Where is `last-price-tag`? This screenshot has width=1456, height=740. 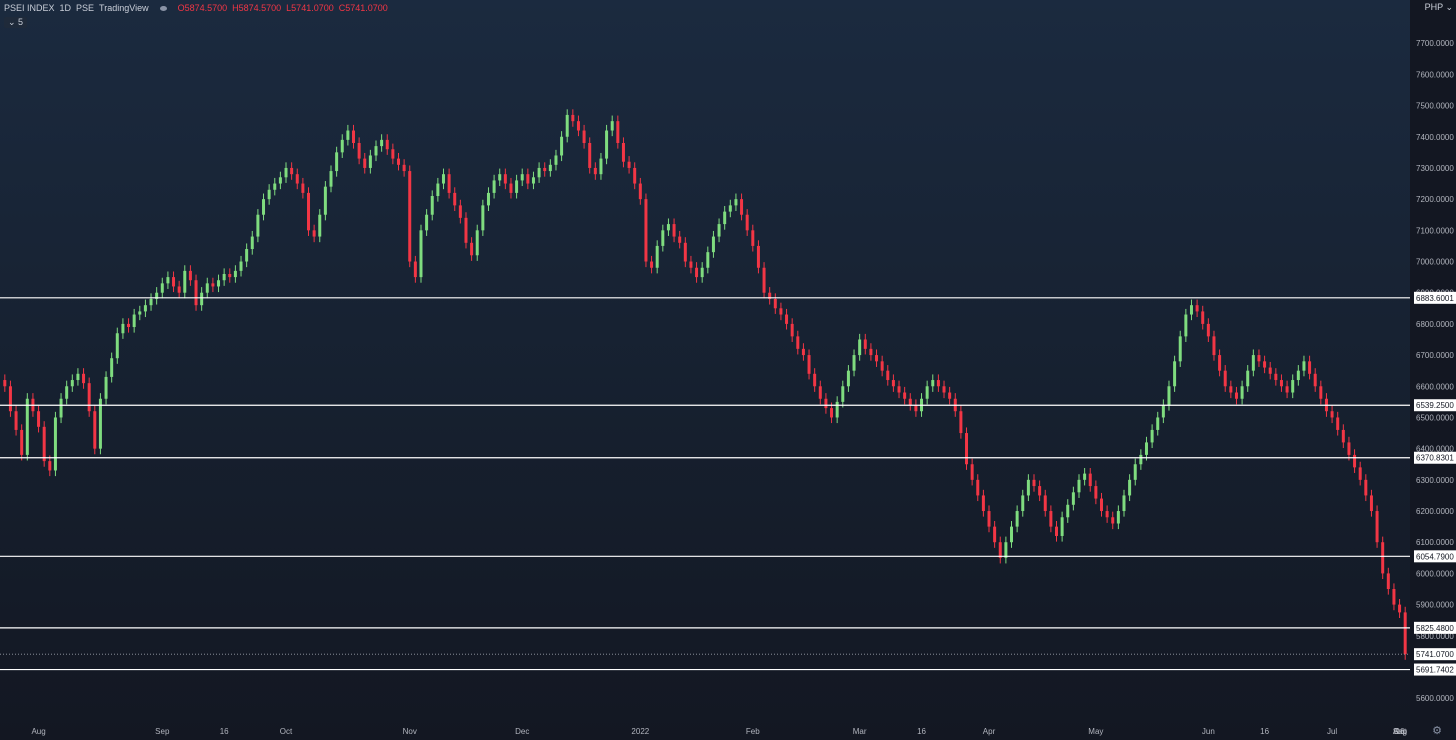 last-price-tag is located at coordinates (1435, 654).